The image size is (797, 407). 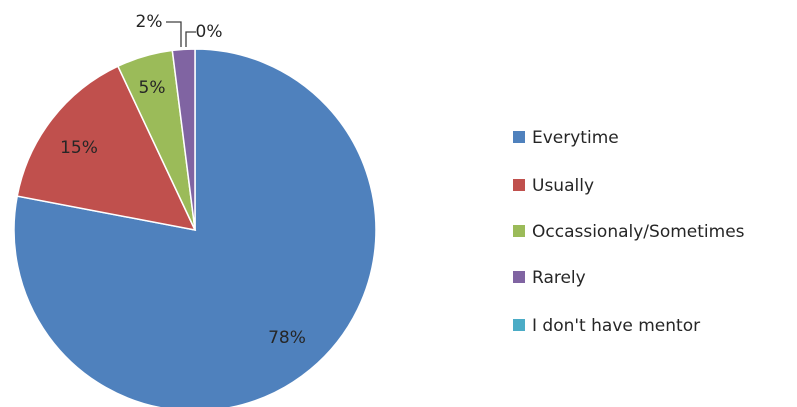 What do you see at coordinates (563, 186) in the screenshot?
I see `legend-label-usually: Usually` at bounding box center [563, 186].